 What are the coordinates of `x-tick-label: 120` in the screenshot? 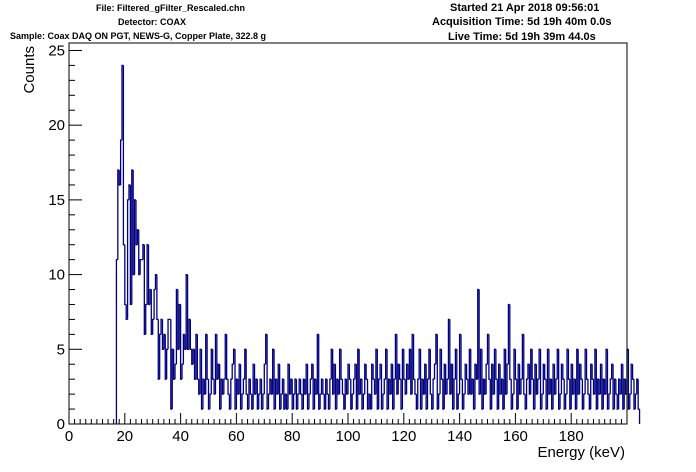 It's located at (403, 436).